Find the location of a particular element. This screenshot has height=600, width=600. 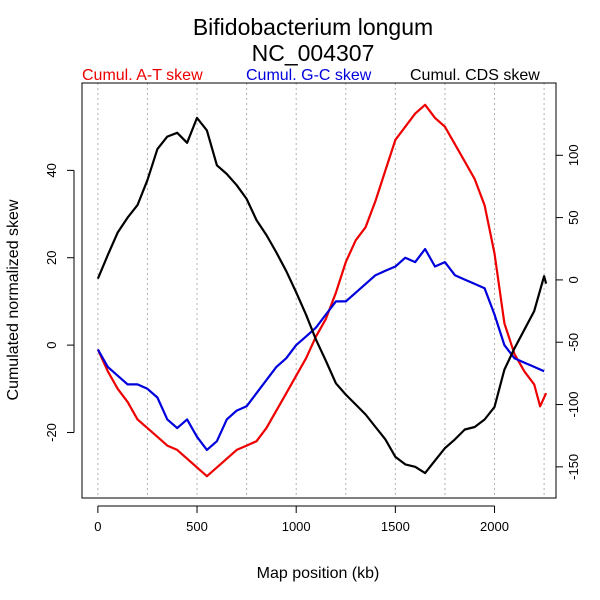

y-axis-label-left: Cumulated normalized skew is located at coordinates (13, 299).